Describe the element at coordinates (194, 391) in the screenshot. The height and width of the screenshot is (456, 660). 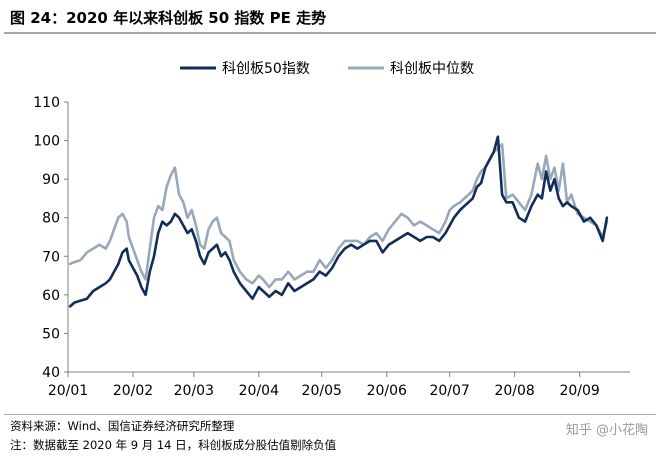
I see `x-tick-label: 20/03` at that location.